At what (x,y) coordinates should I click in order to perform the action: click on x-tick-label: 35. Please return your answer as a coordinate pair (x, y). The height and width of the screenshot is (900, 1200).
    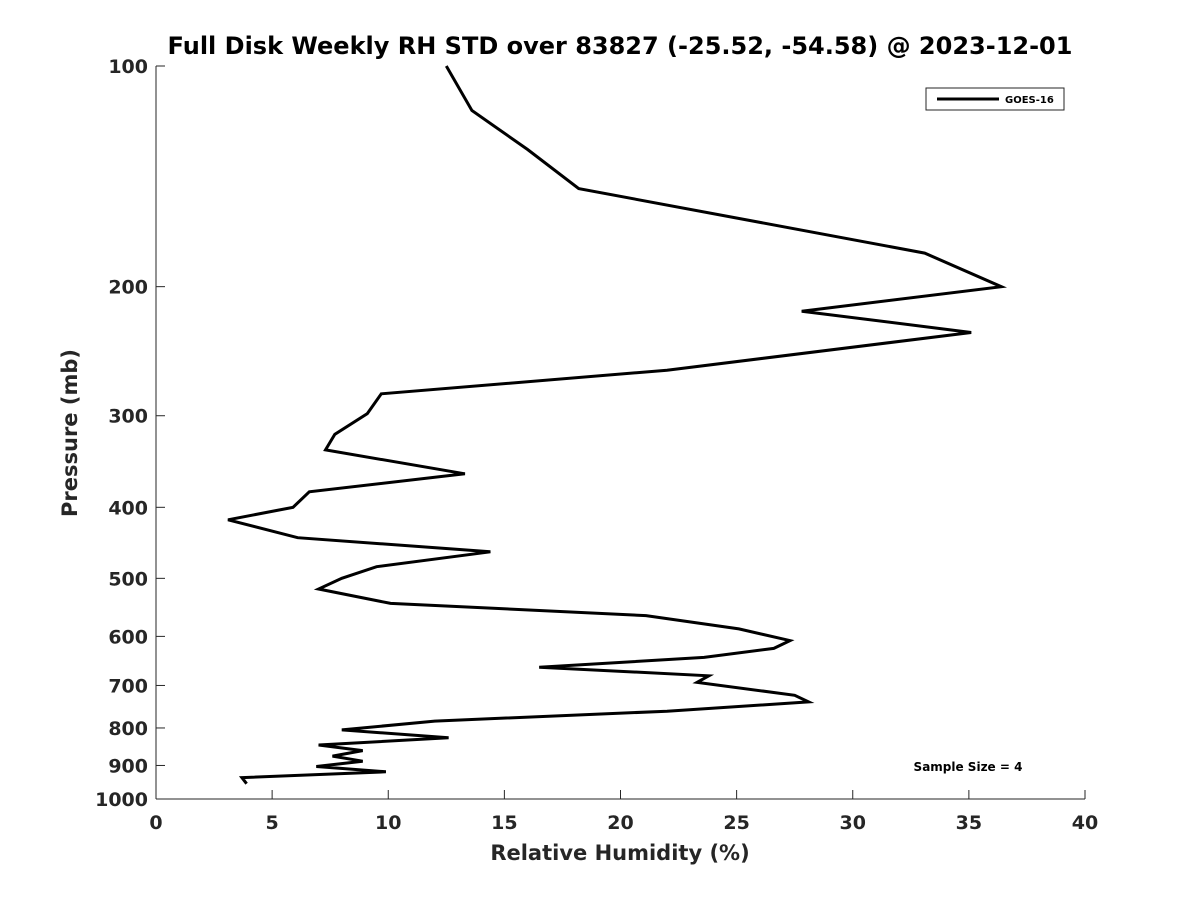
    Looking at the image, I should click on (969, 823).